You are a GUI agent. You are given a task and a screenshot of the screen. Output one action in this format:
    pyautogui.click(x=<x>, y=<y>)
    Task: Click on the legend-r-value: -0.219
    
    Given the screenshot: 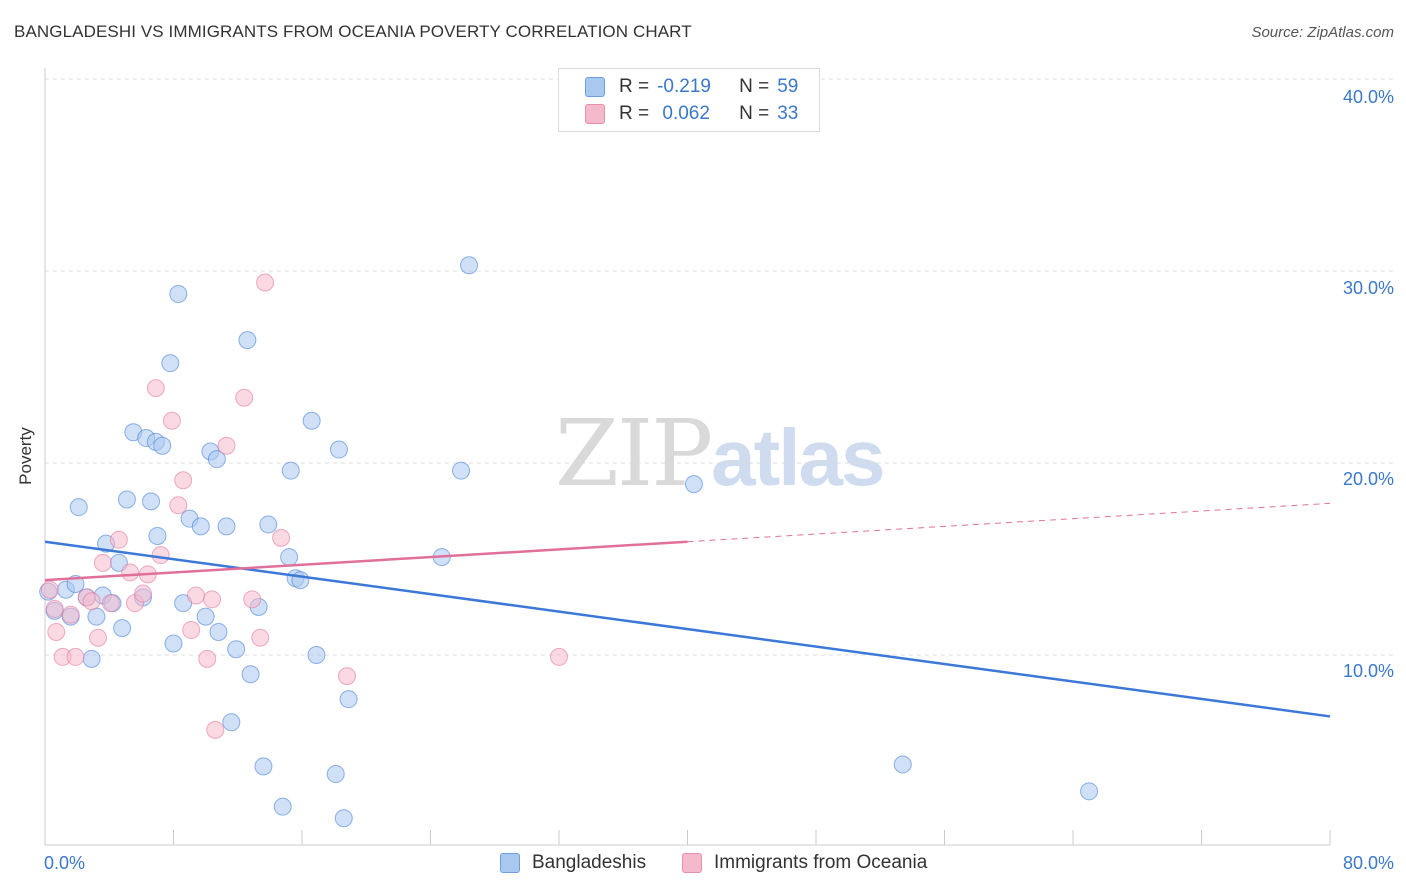 What is the action you would take?
    pyautogui.click(x=684, y=86)
    